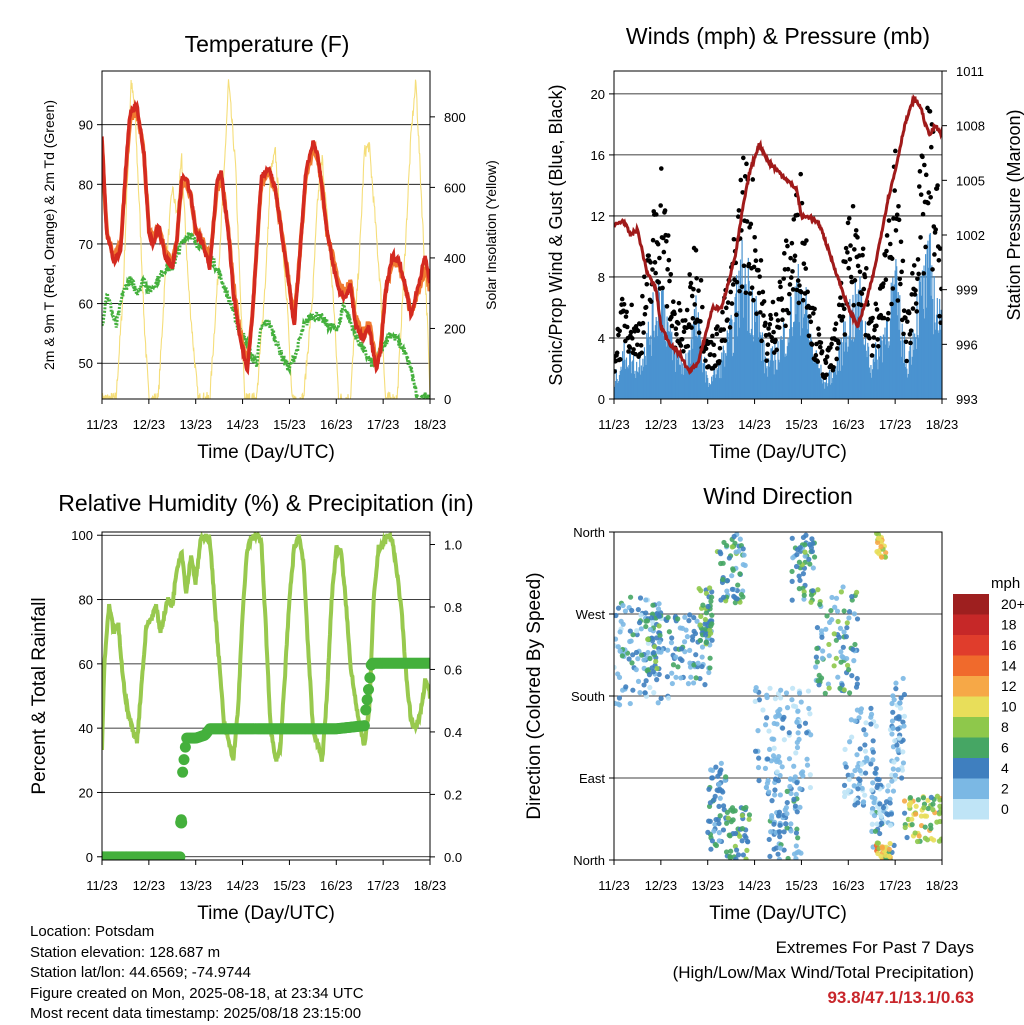 The image size is (1024, 1025). Describe the element at coordinates (266, 913) in the screenshot. I see `humidity-xlabel: Time (Day/UTC)` at that location.